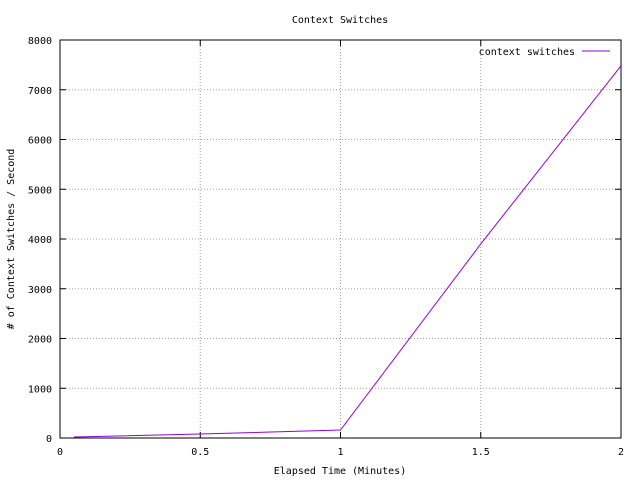 The width and height of the screenshot is (640, 480). I want to click on y-tick-label: 6000, so click(40, 141).